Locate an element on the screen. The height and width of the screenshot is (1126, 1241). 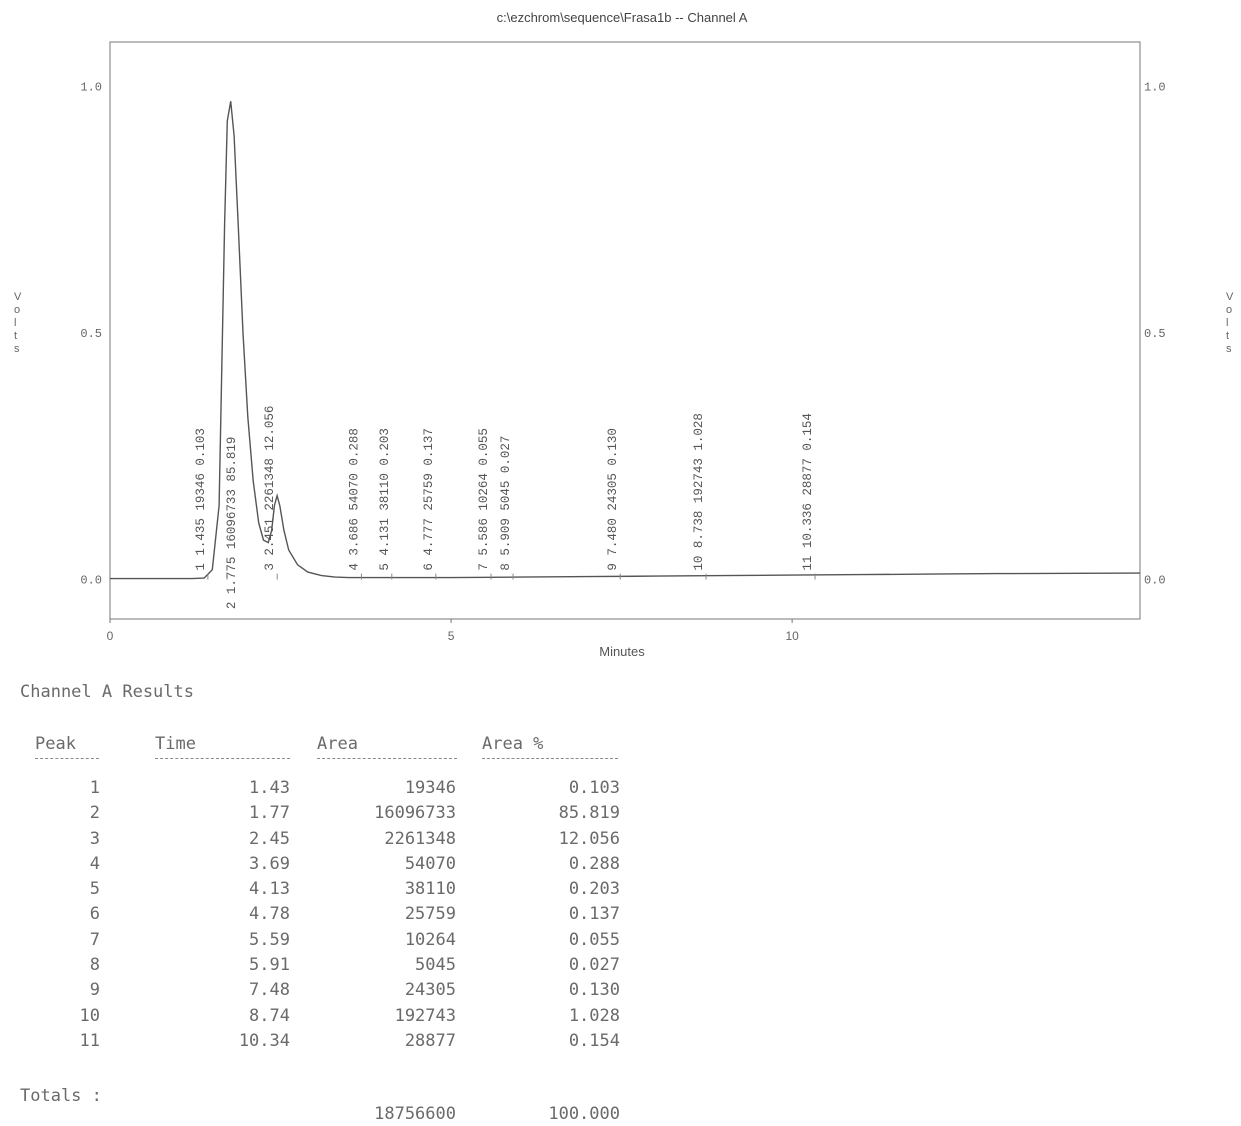
time-cell: 1.77 is located at coordinates (269, 813).